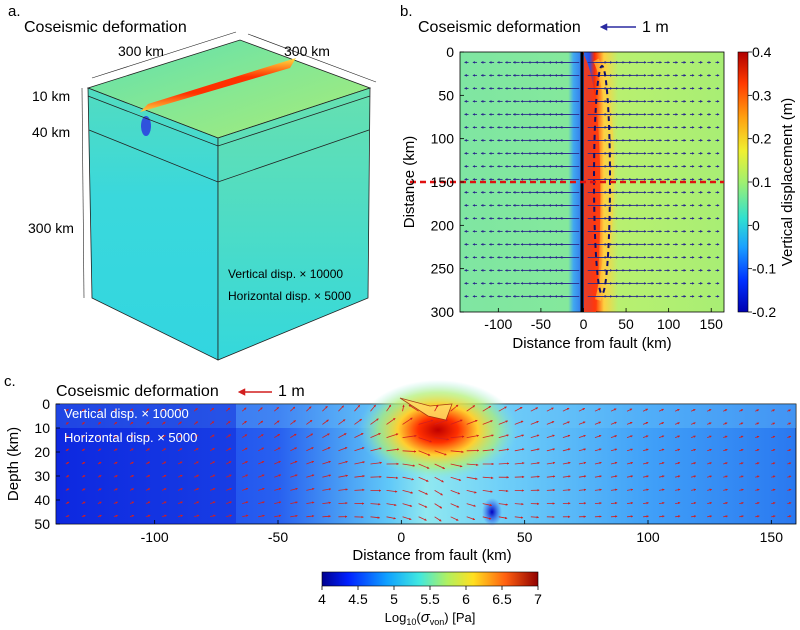 The width and height of the screenshot is (800, 630). I want to click on panel-b-letter: b., so click(406, 11).